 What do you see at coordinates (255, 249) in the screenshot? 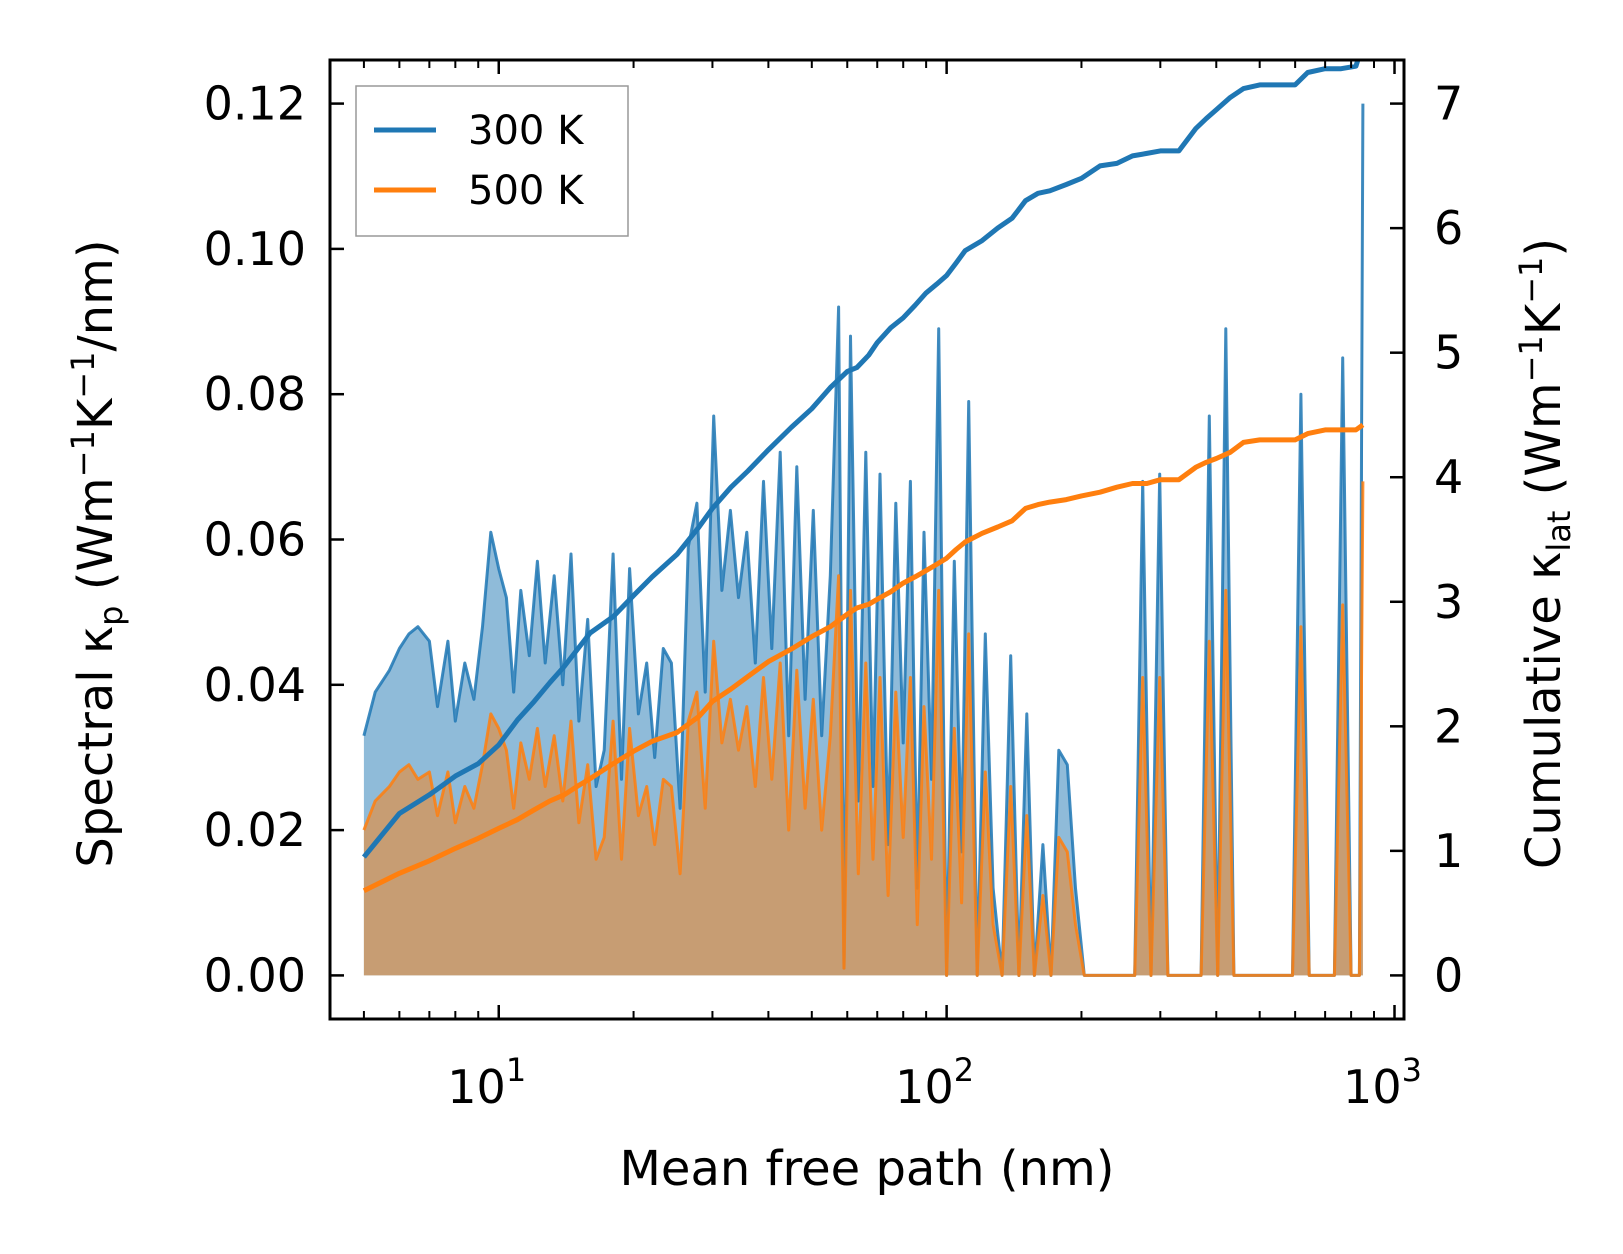
I see `y-left-tick-label: 0.10` at bounding box center [255, 249].